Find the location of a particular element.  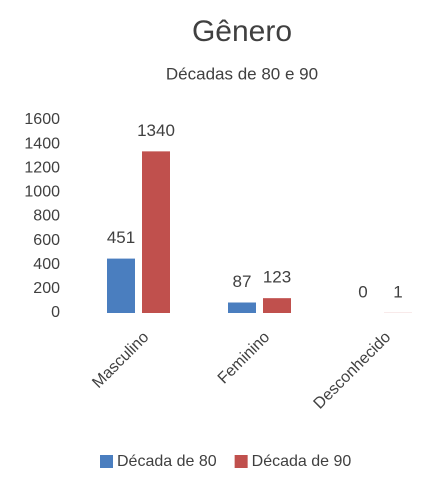

data-label: 1 is located at coordinates (397, 291).